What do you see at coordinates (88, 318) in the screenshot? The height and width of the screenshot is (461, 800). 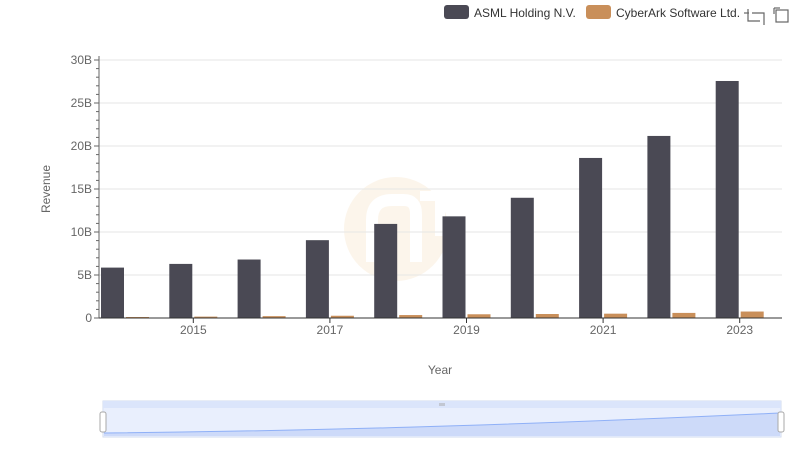 I see `y-tick-label: 0` at bounding box center [88, 318].